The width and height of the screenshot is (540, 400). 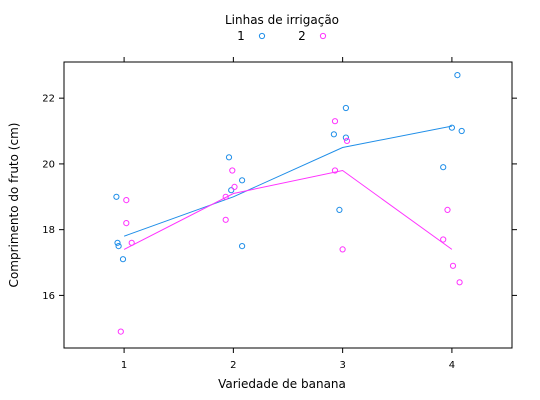 I want to click on x-tick-label-2: 3, so click(x=342, y=365).